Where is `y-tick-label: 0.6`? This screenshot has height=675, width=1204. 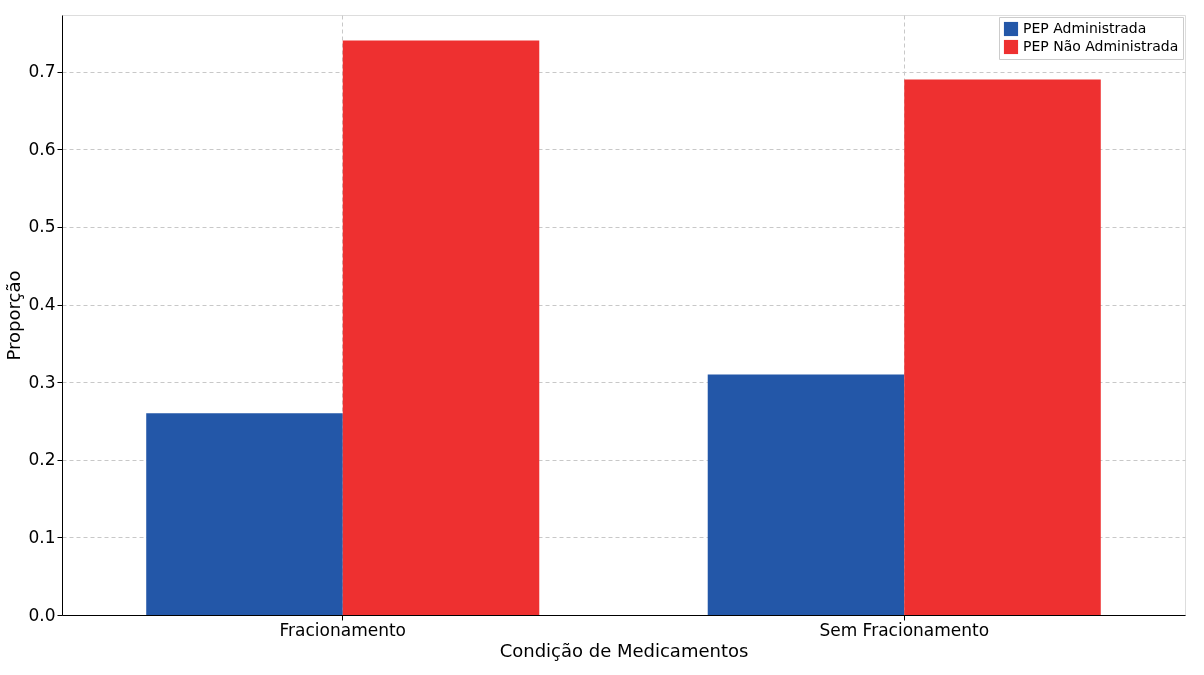 y-tick-label: 0.6 is located at coordinates (42, 148).